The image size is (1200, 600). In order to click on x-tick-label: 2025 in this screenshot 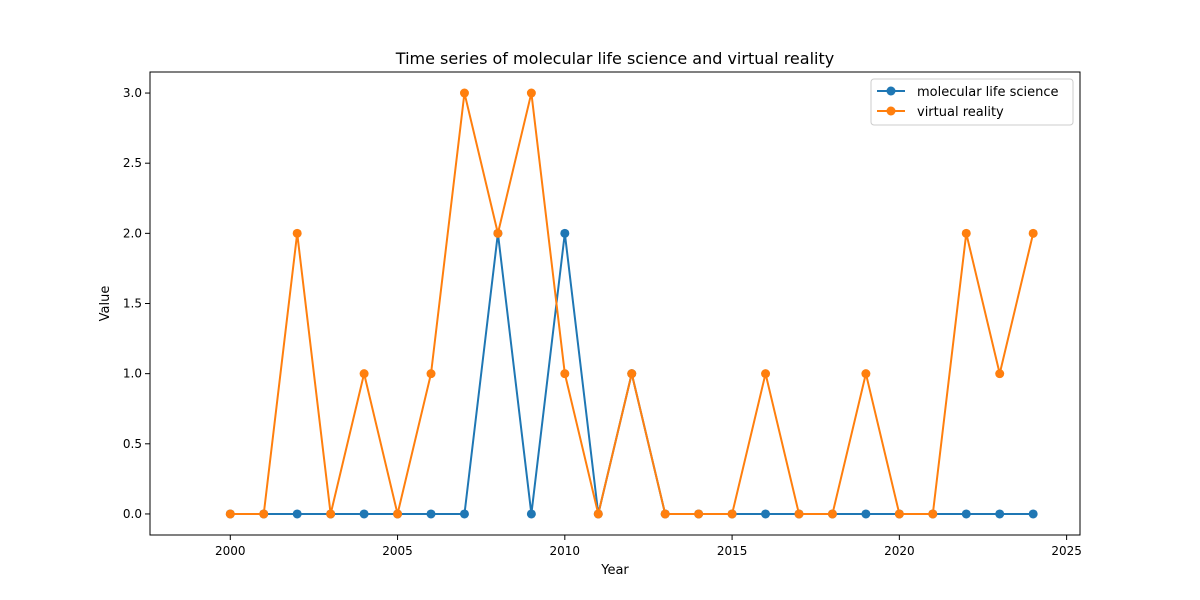, I will do `click(1066, 551)`.